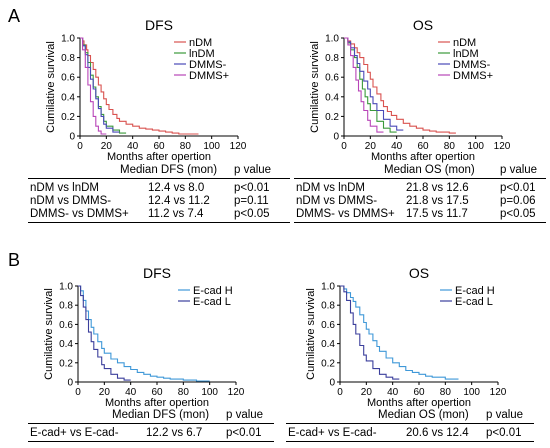 The height and width of the screenshot is (448, 550). I want to click on survival-curve-e-cad-l, so click(369, 332).